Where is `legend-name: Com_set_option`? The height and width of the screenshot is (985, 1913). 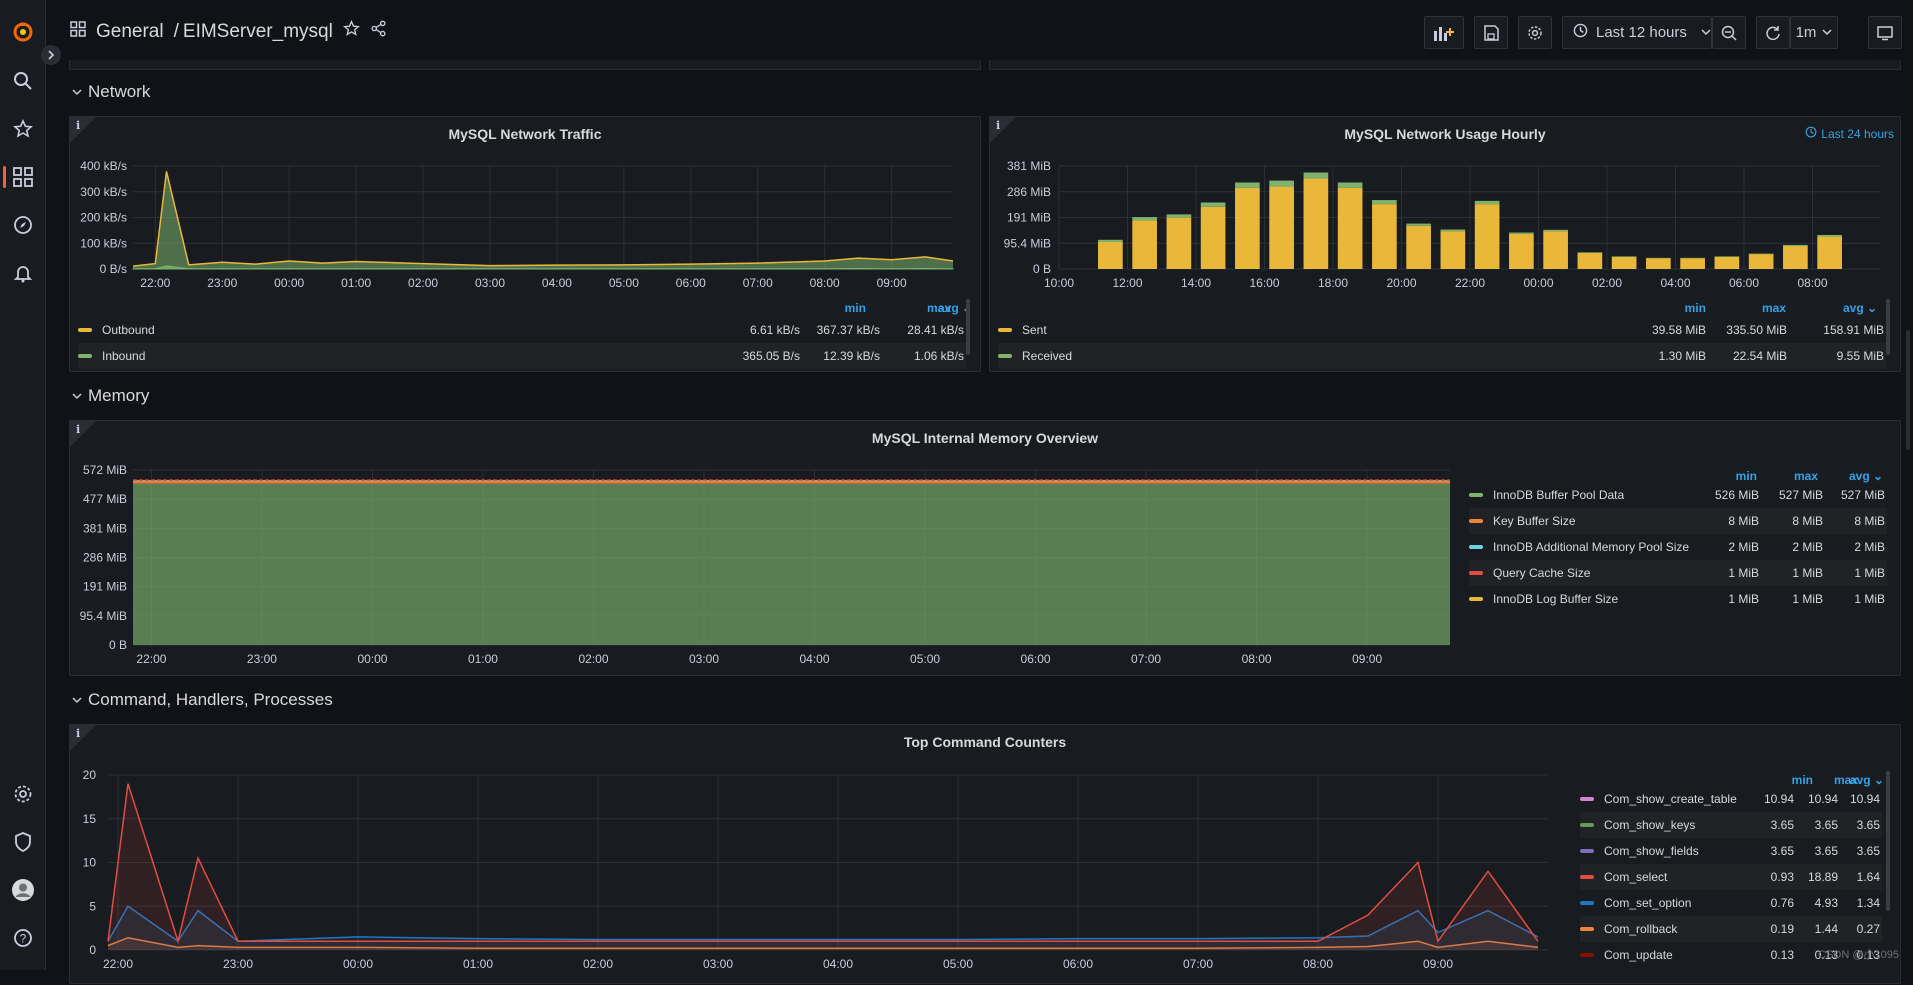
legend-name: Com_set_option is located at coordinates (1647, 903).